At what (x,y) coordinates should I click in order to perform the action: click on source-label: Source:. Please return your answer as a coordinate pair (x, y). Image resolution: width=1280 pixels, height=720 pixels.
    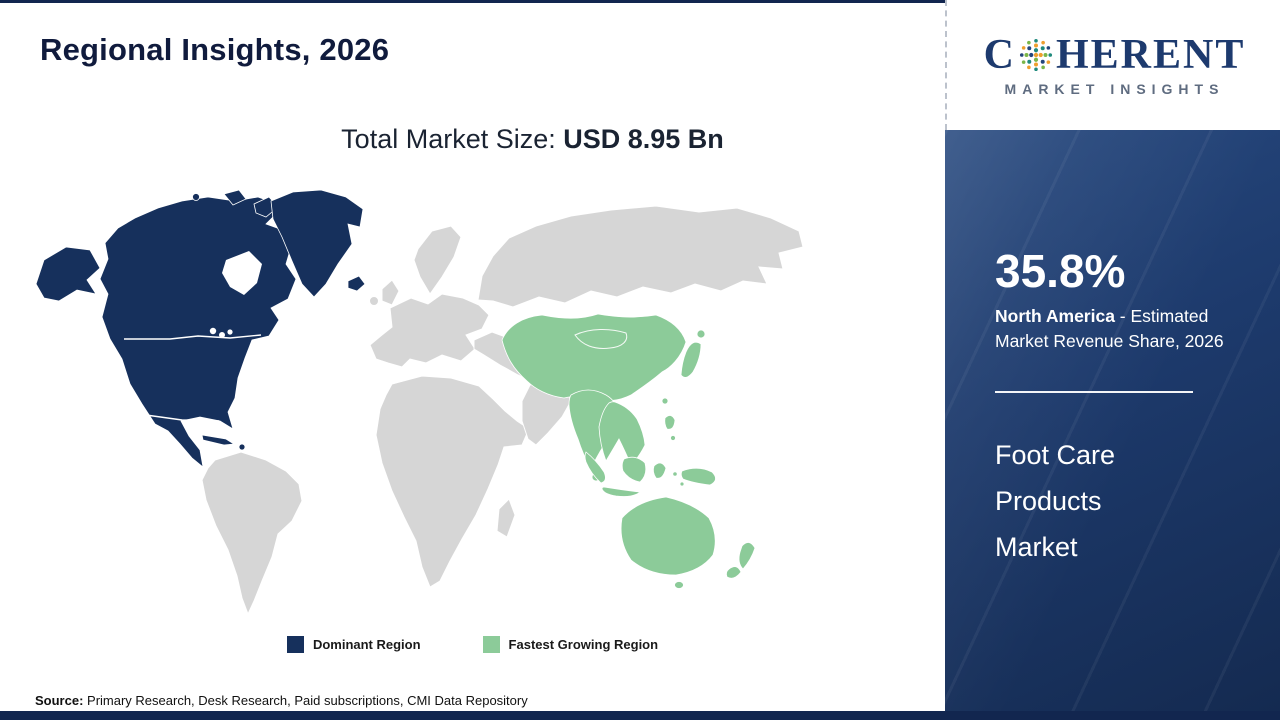
    Looking at the image, I should click on (59, 700).